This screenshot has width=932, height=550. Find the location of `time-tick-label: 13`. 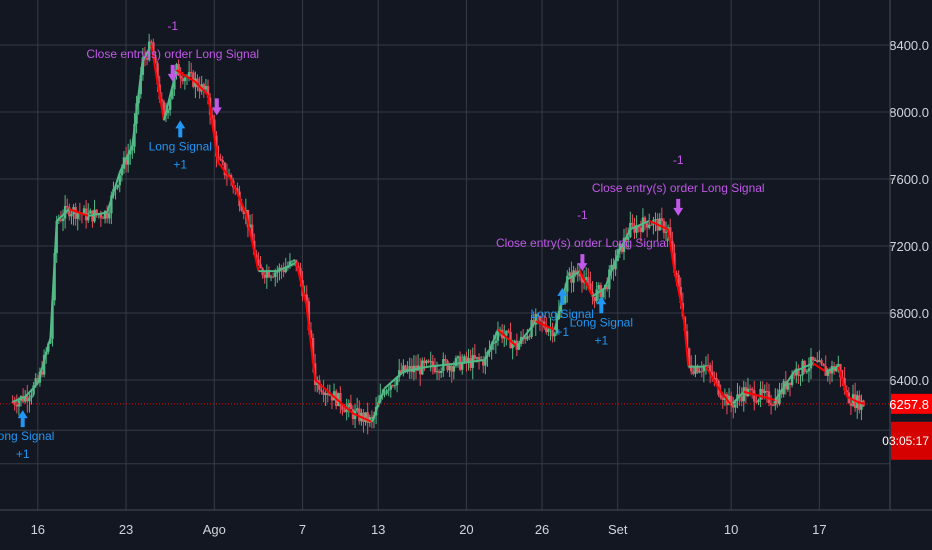

time-tick-label: 13 is located at coordinates (378, 529).